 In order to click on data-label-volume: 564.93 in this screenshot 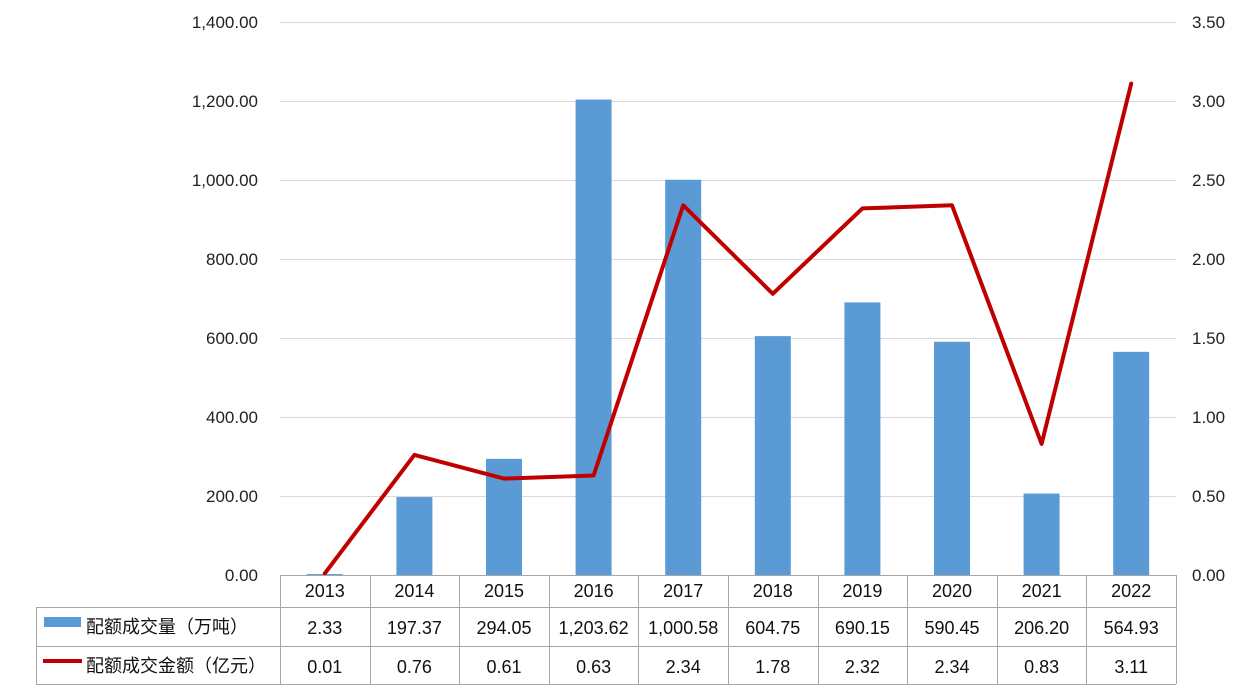, I will do `click(1131, 628)`.